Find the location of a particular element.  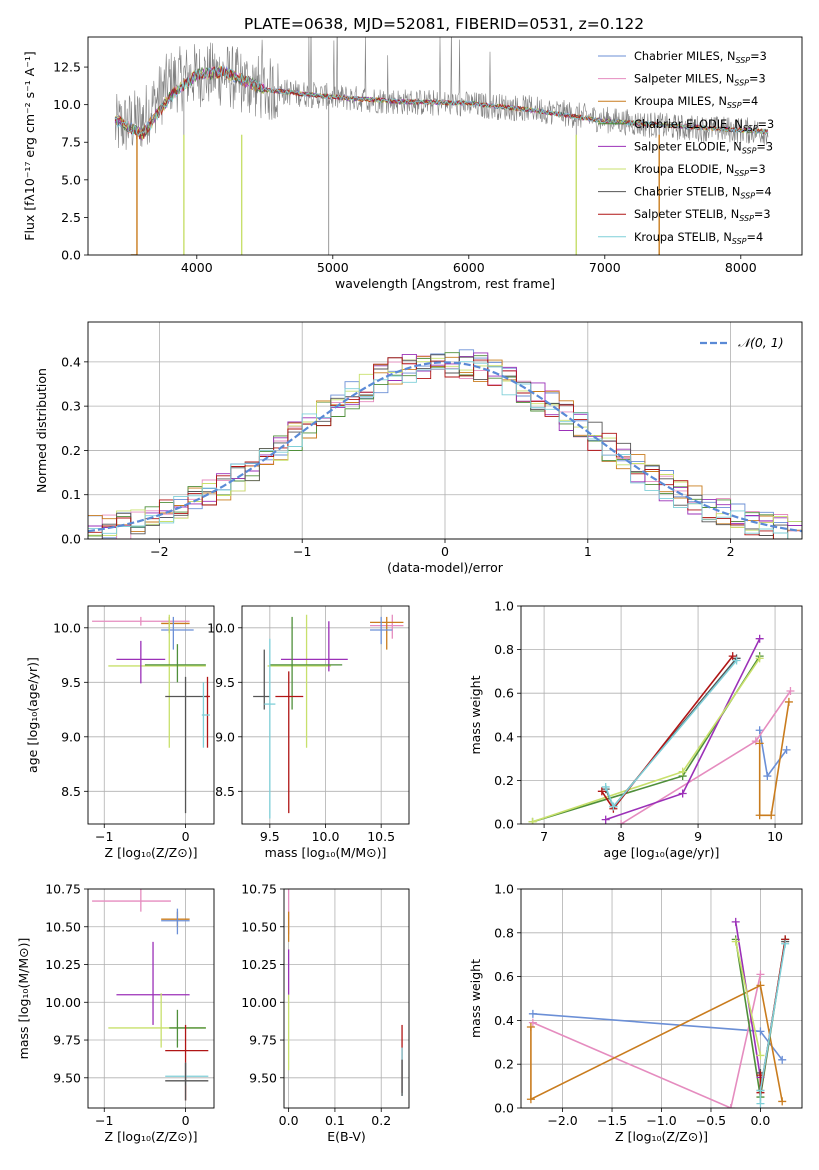

y-tick-label: 2.5 is located at coordinates (71, 217).